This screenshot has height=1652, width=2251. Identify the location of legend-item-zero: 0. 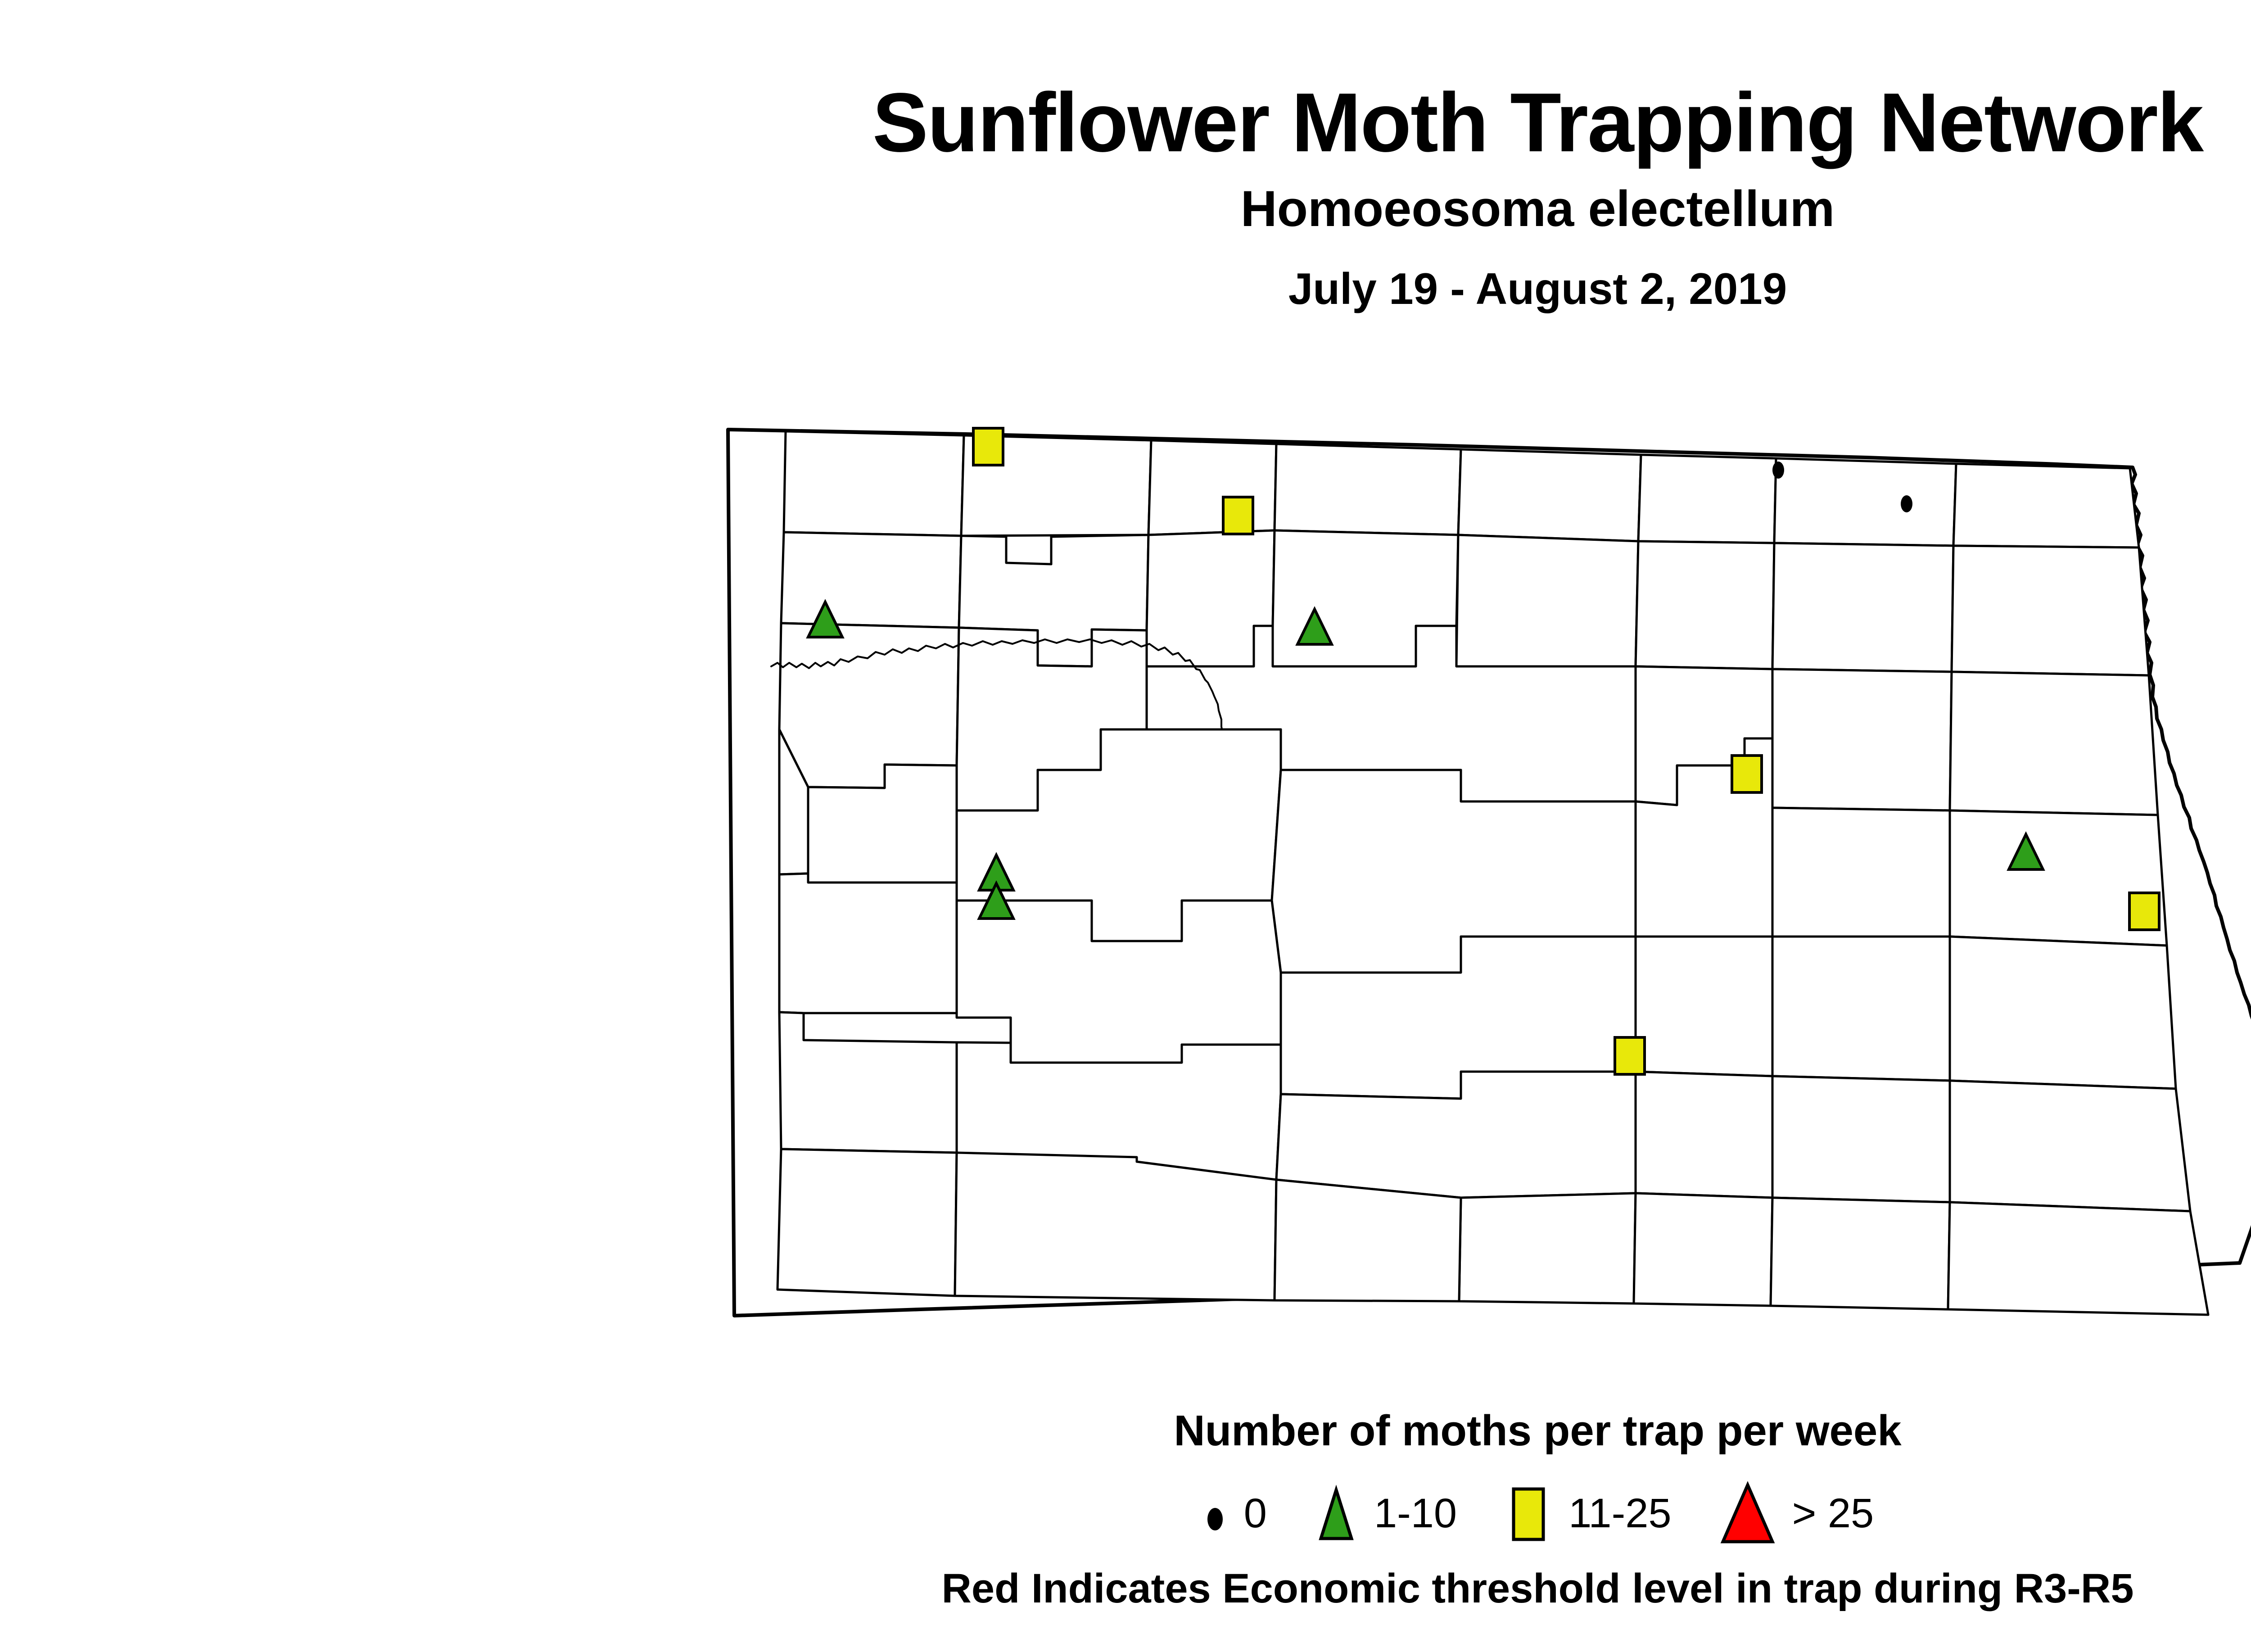
(1235, 1513).